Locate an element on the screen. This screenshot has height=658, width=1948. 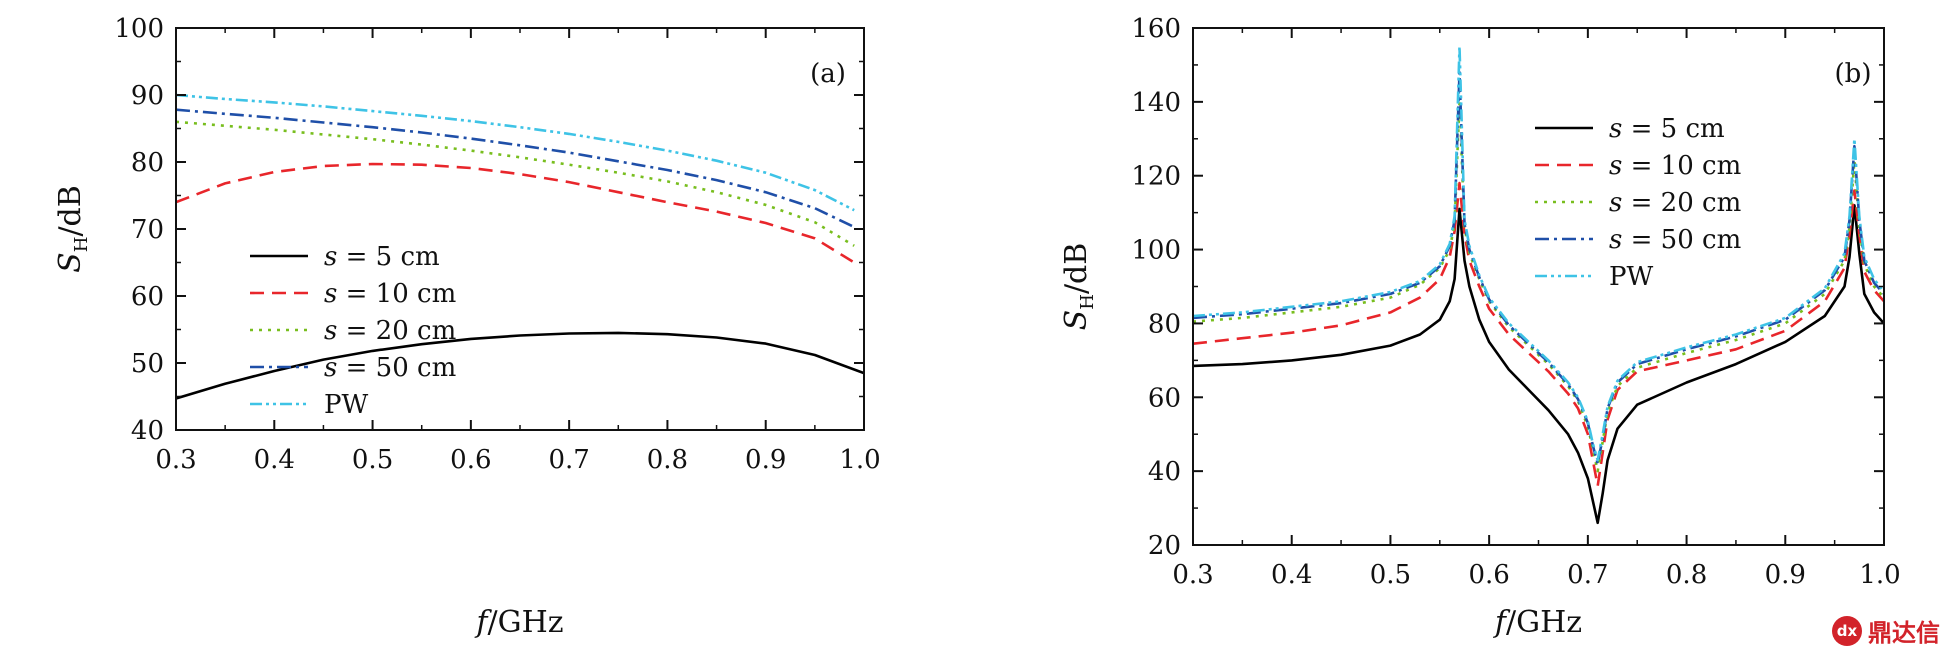
series-line-s20 is located at coordinates (515, 183).